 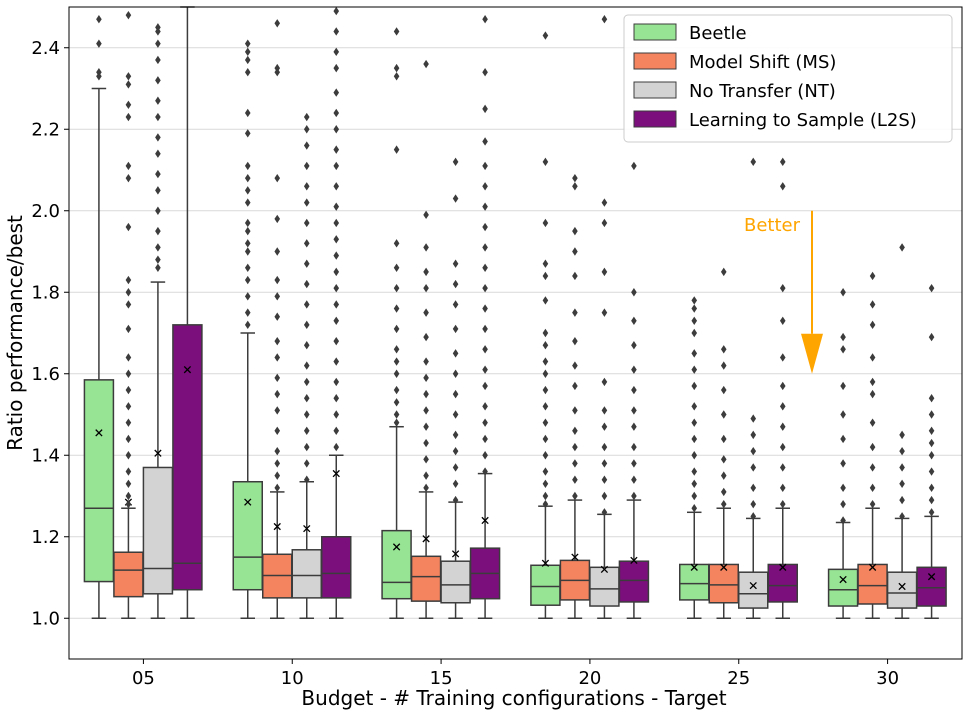 What do you see at coordinates (45, 455) in the screenshot?
I see `y-tick-label: 1.4` at bounding box center [45, 455].